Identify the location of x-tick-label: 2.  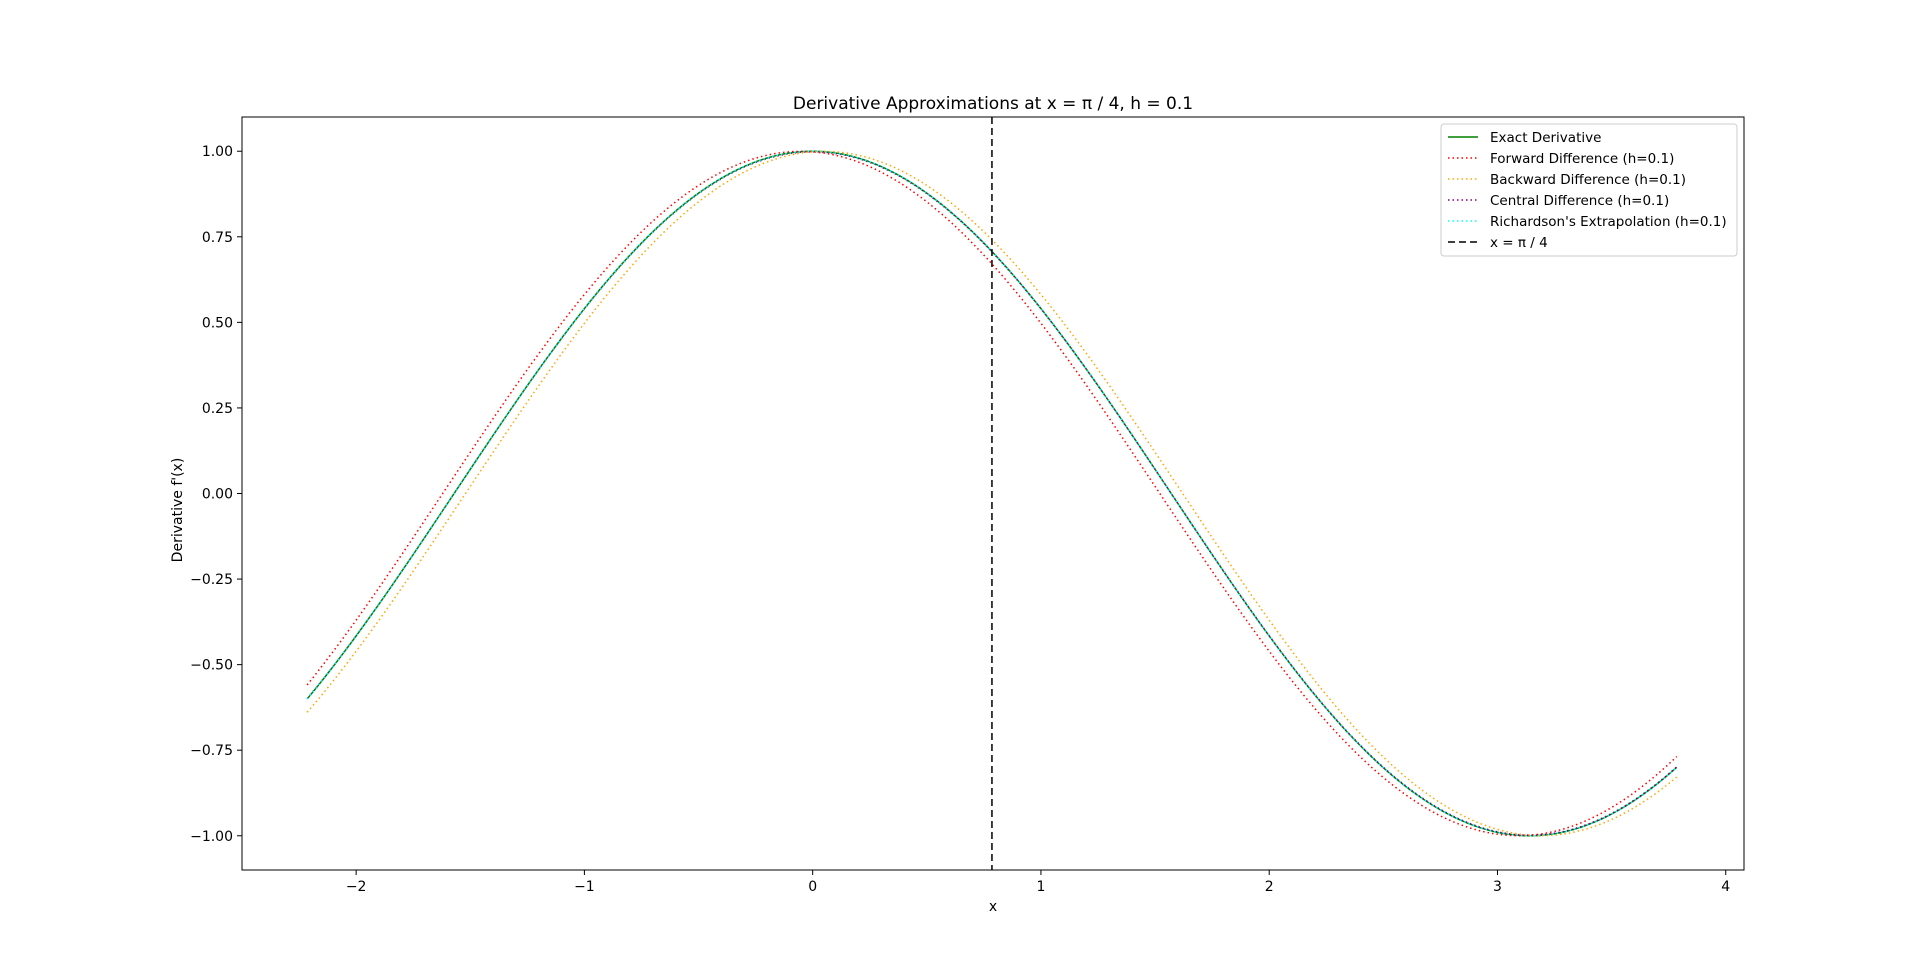
(1269, 887).